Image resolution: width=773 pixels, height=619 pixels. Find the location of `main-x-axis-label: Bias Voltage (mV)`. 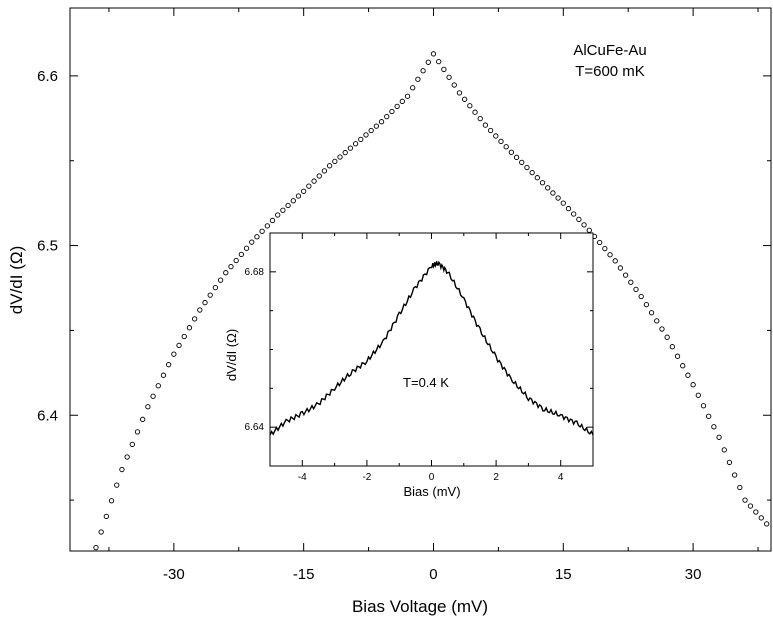

main-x-axis-label: Bias Voltage (mV) is located at coordinates (420, 606).